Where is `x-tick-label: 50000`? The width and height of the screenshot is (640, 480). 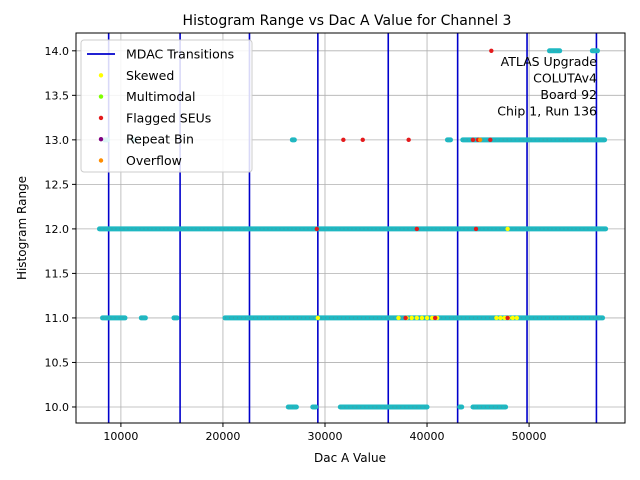 x-tick-label: 50000 is located at coordinates (529, 436).